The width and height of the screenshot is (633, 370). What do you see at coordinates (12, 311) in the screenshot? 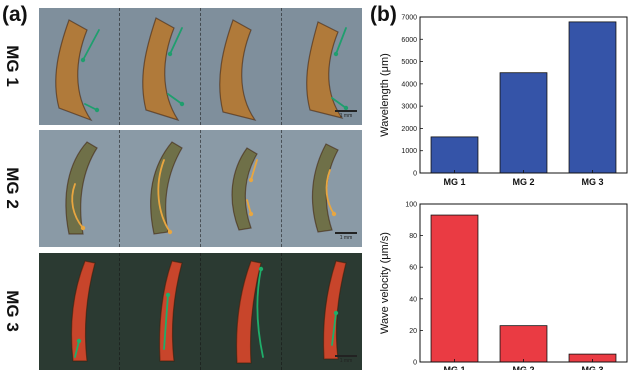
I see `row-label: MG 3` at bounding box center [12, 311].